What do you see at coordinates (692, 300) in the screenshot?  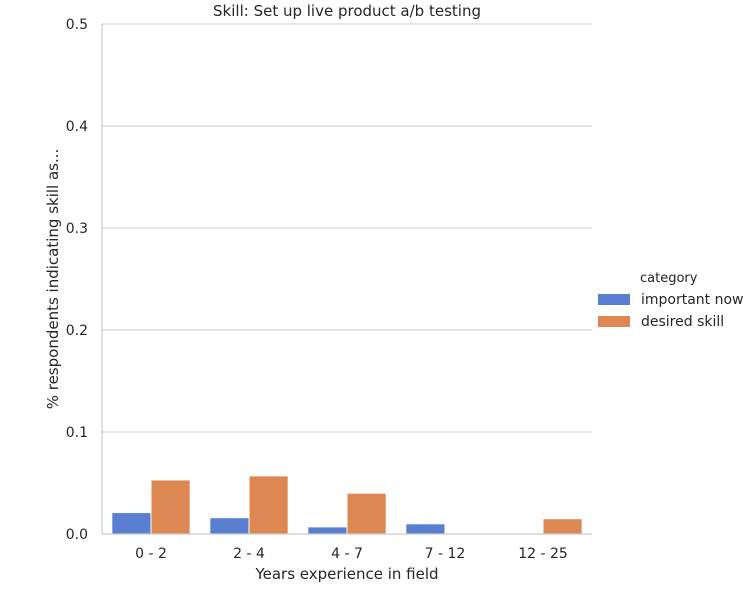 I see `legend-label-important-now: important now` at bounding box center [692, 300].